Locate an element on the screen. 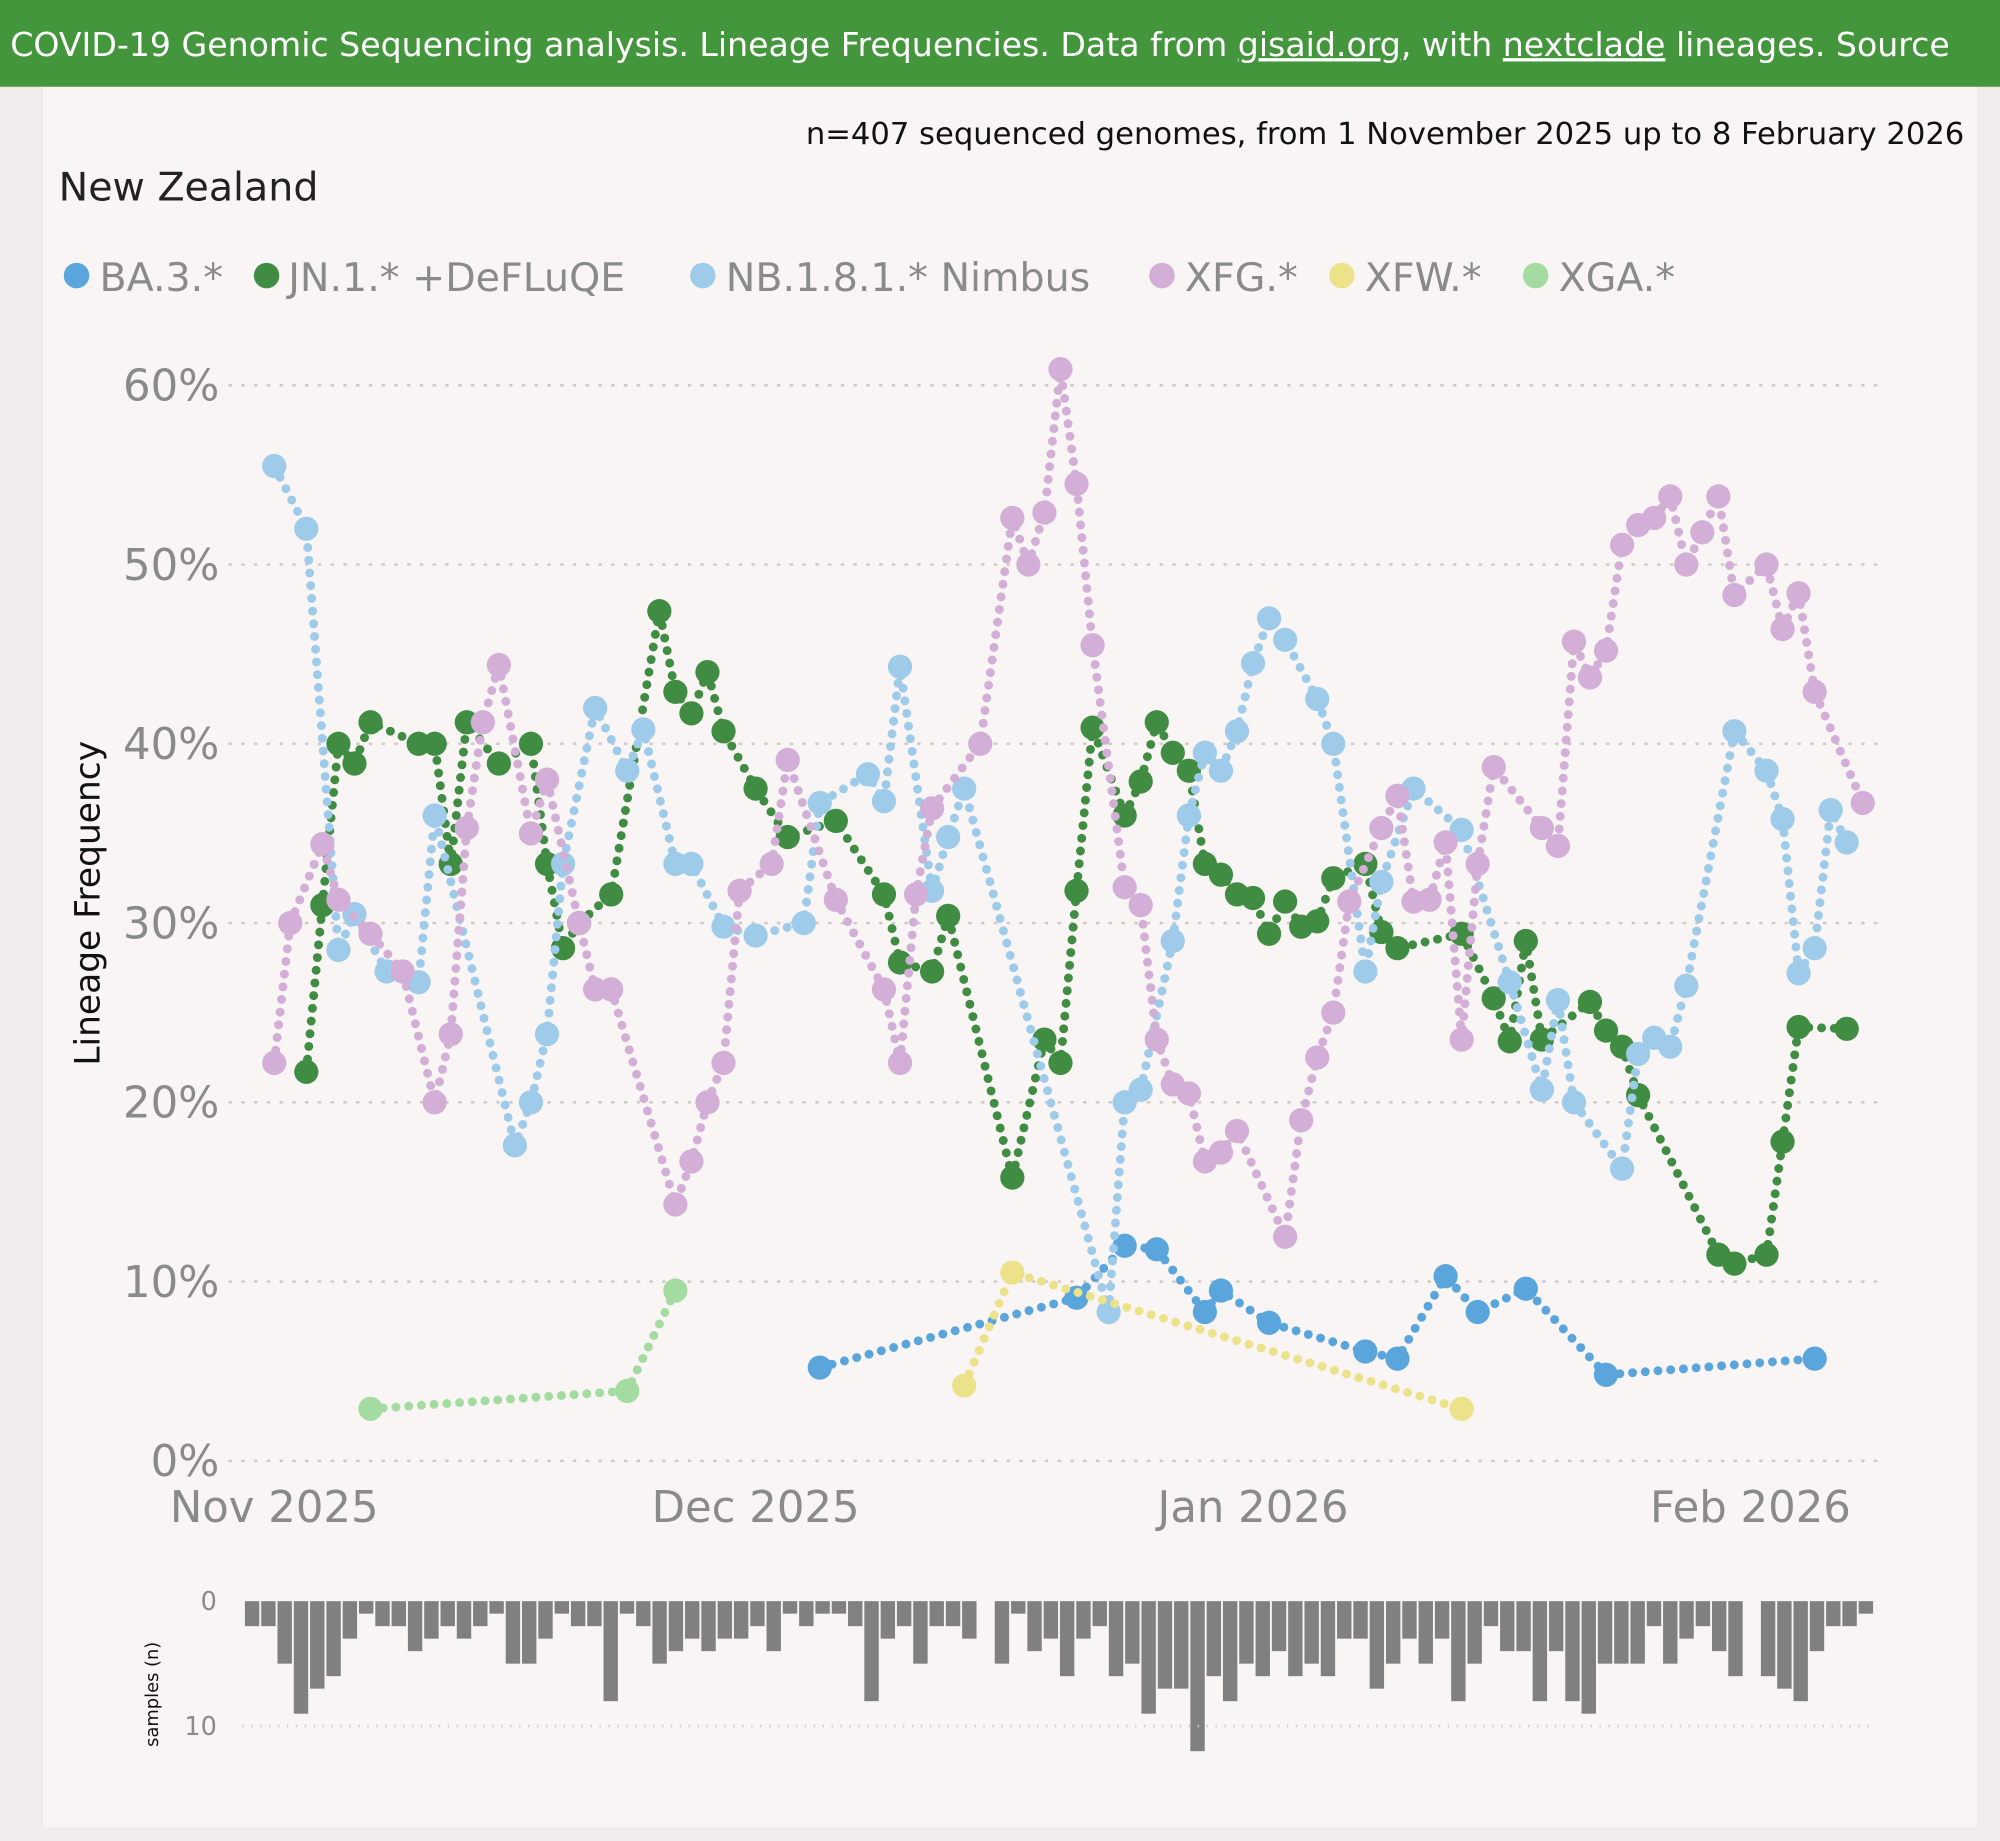  gisaid-link: gisaid.org is located at coordinates (1319, 44).